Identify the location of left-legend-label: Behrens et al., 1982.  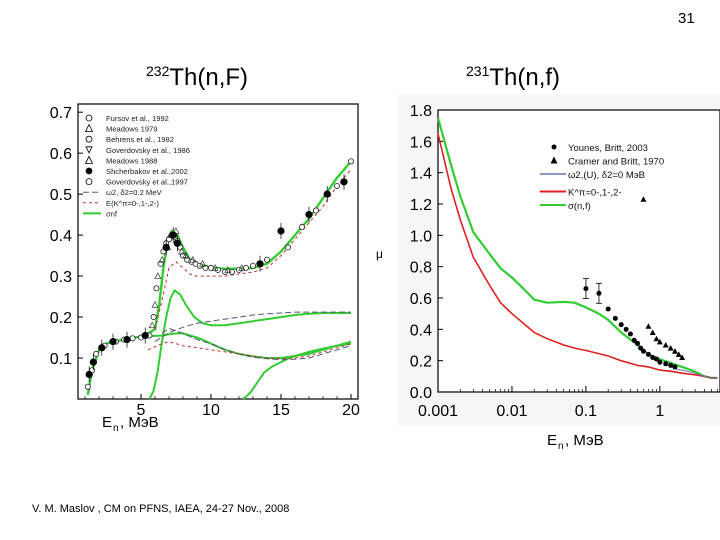
(140, 139).